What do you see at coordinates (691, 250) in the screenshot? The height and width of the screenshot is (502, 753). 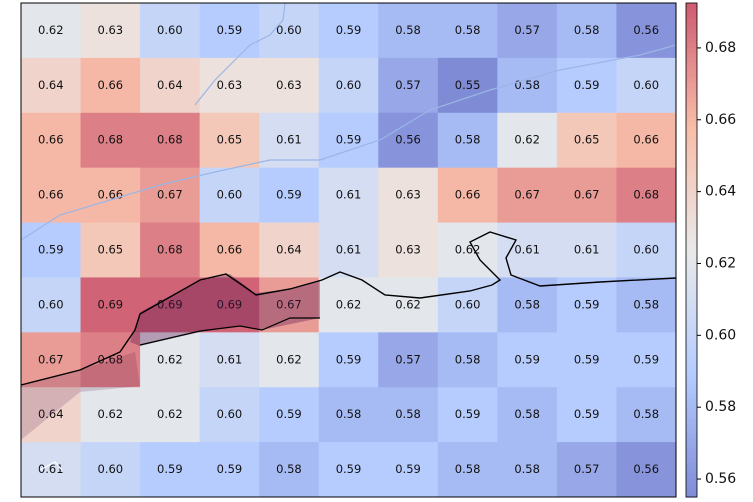 I see `colorbar-frame` at bounding box center [691, 250].